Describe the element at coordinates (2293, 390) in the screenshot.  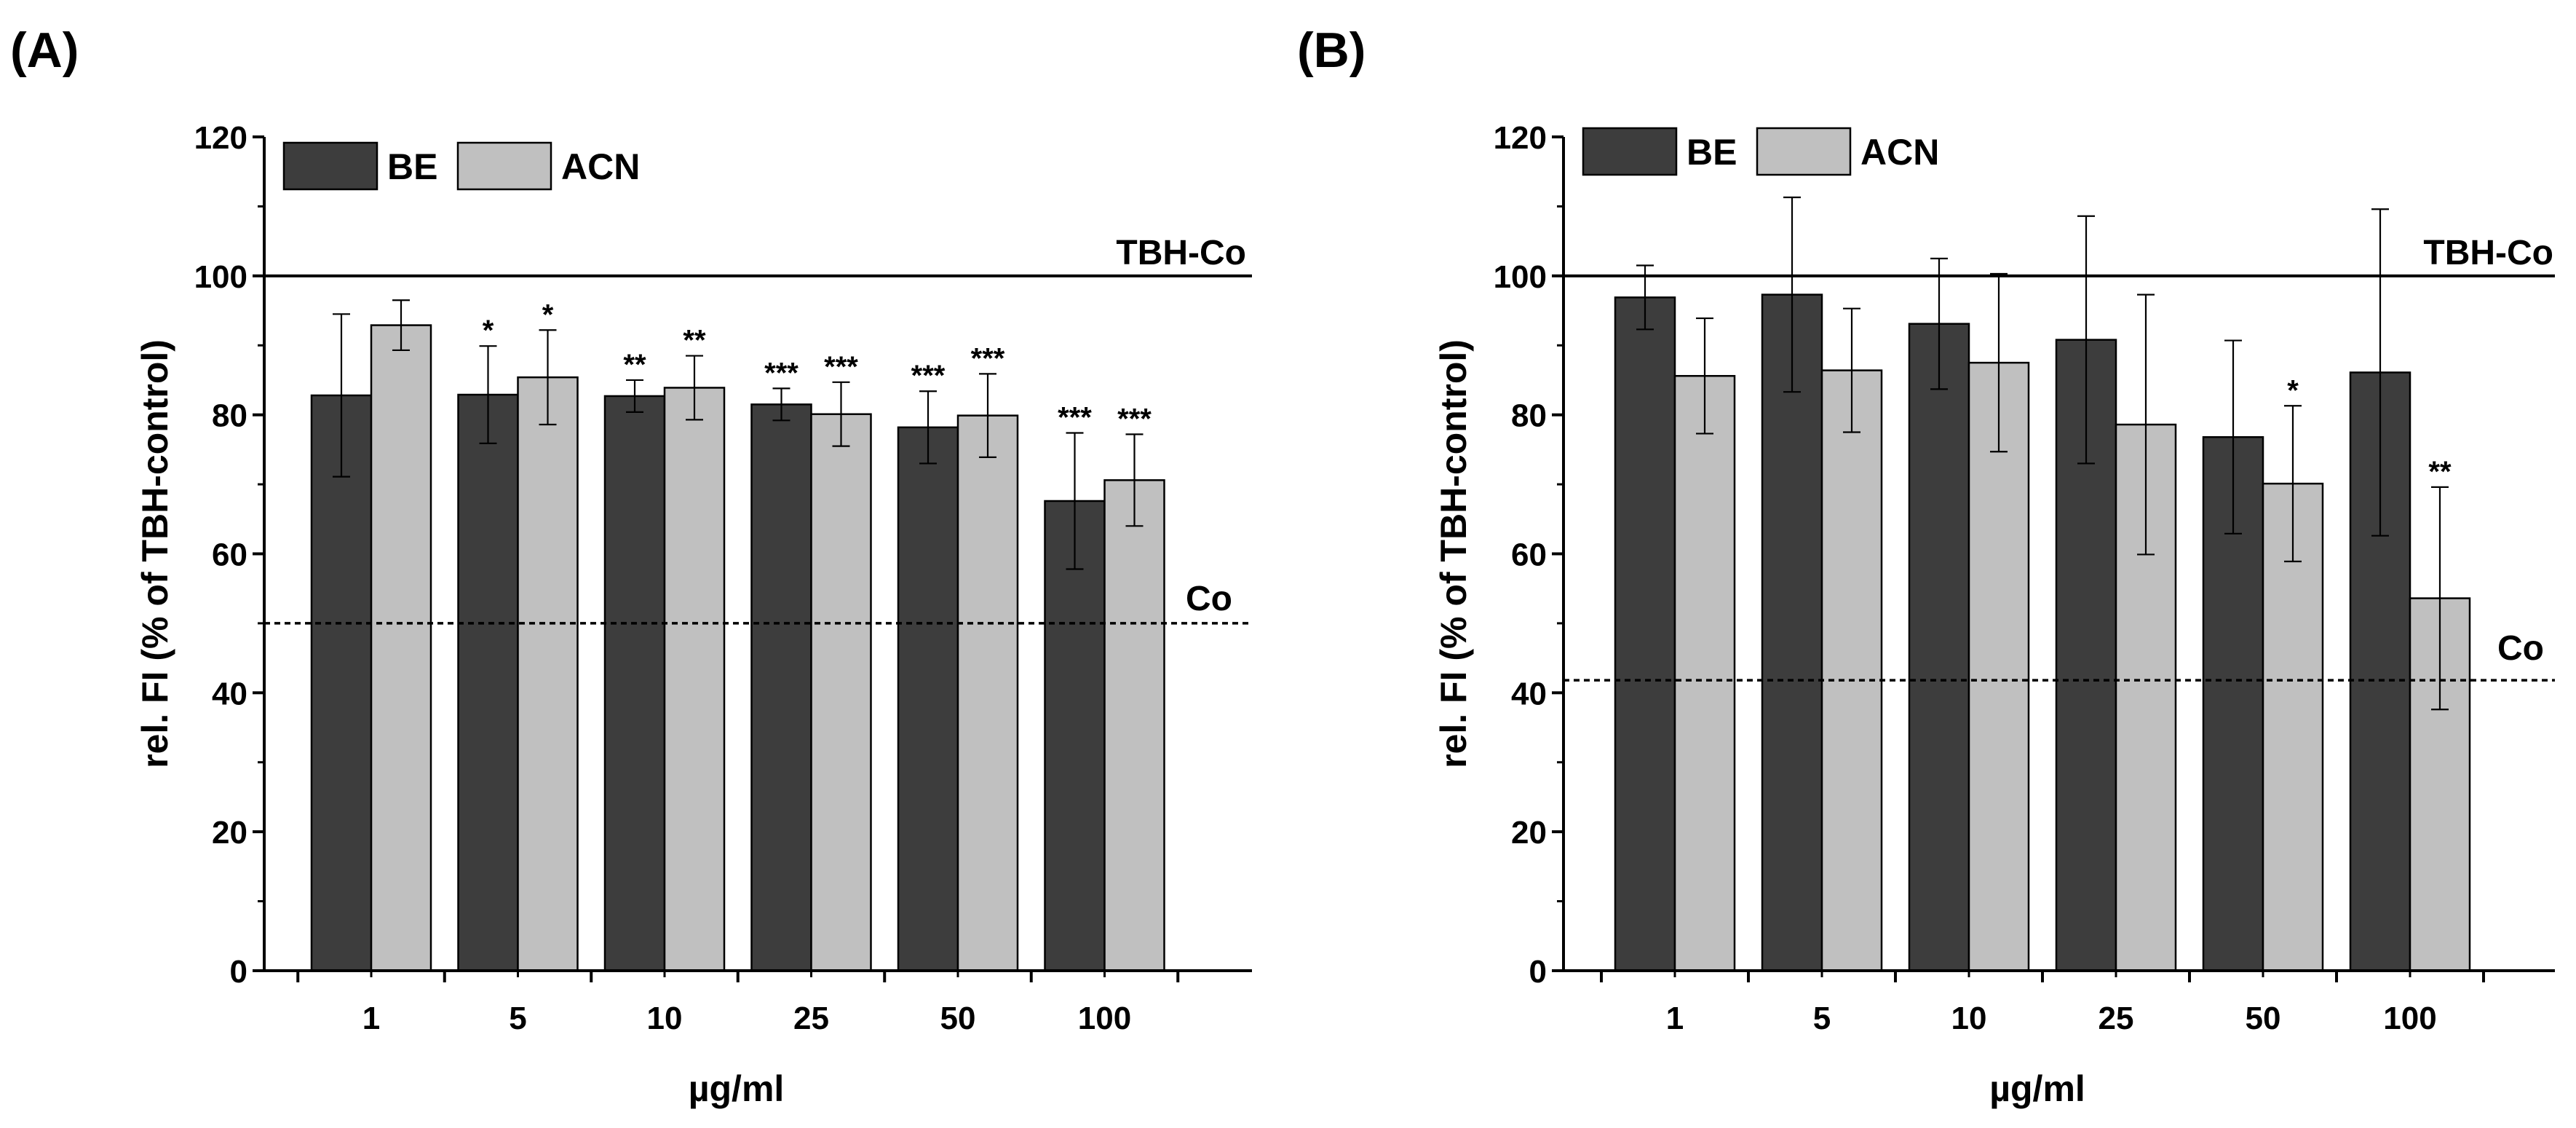
I see `significance-marker-acn-50: *` at that location.